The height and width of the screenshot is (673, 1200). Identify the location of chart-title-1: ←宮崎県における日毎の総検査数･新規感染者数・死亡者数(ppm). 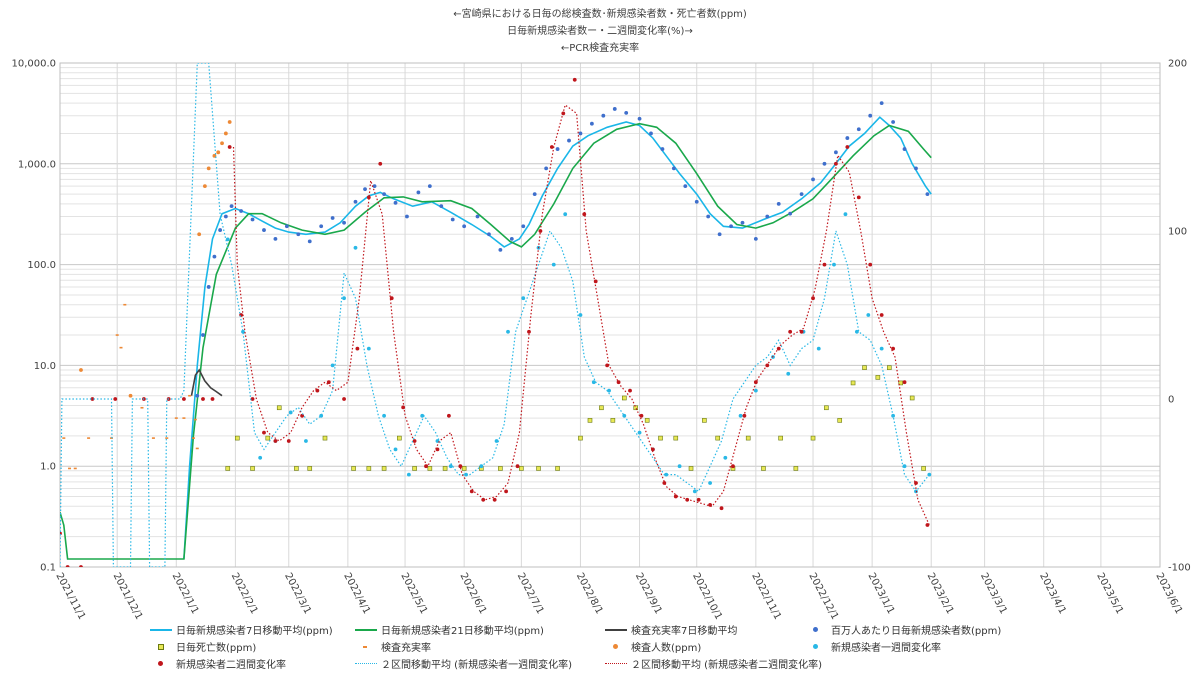
(600, 14).